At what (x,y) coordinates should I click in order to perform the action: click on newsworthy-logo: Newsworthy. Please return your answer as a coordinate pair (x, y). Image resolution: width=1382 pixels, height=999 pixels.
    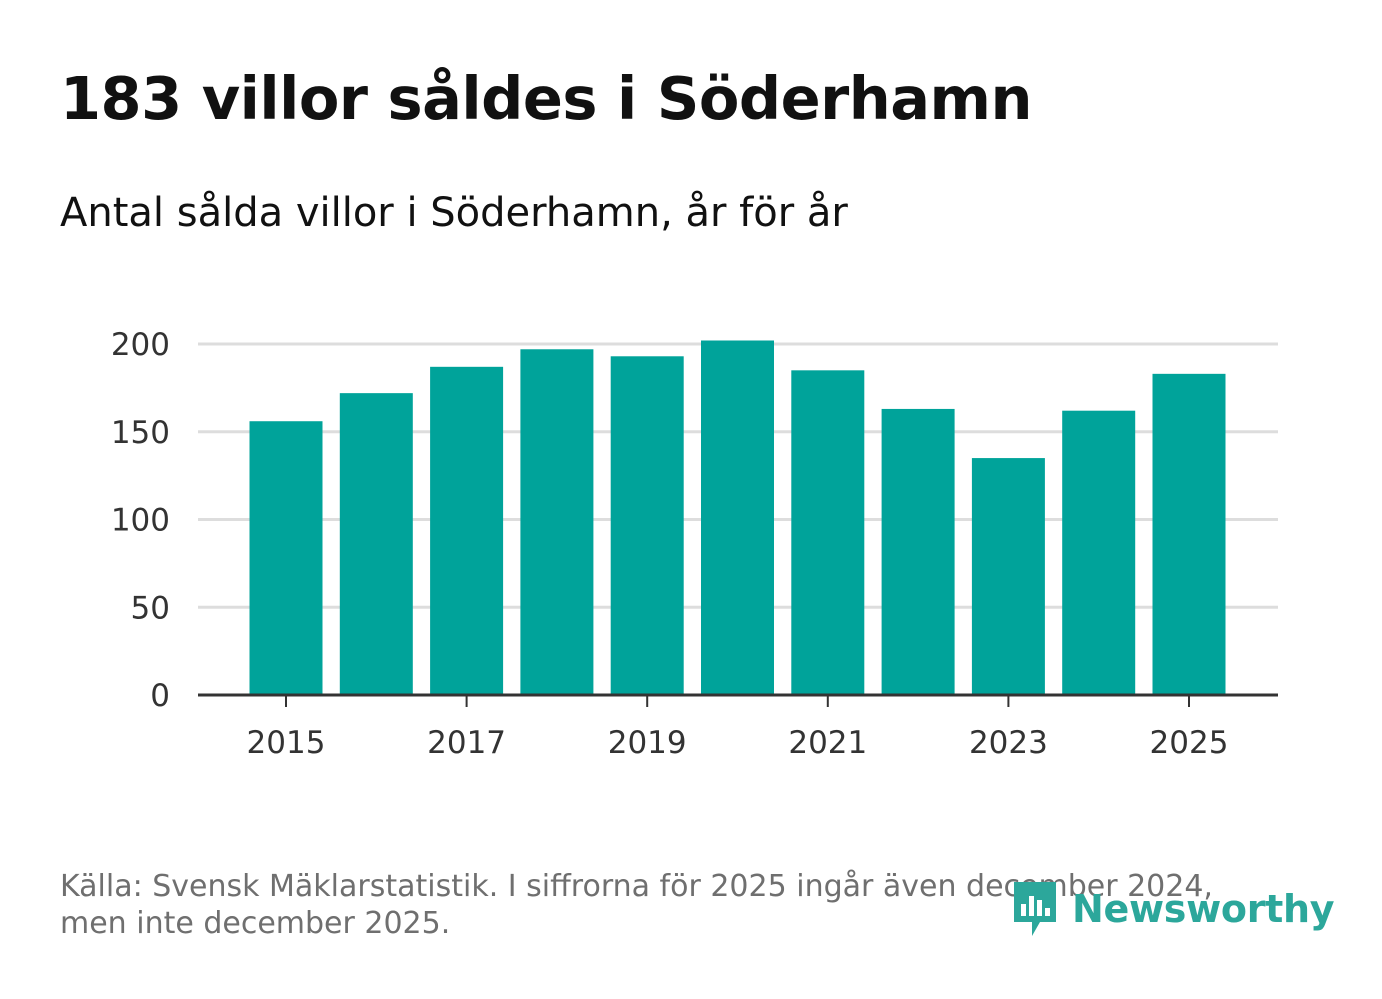
    Looking at the image, I should click on (1172, 909).